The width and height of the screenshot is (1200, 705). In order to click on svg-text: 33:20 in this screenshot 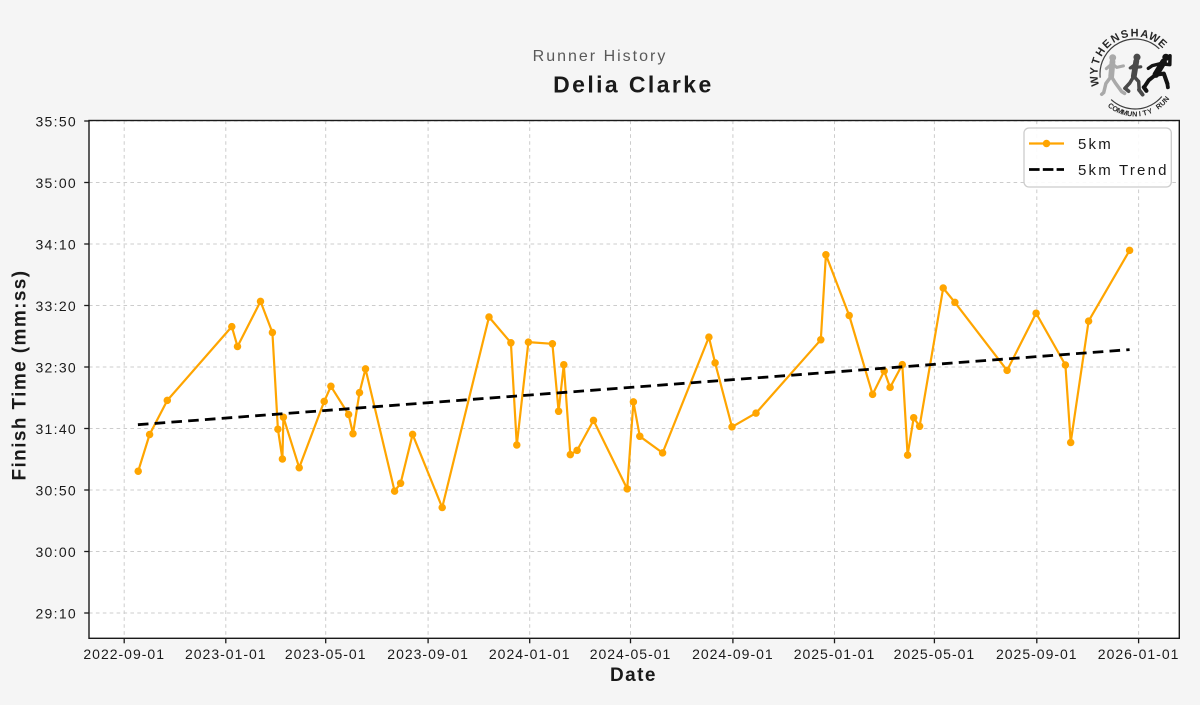, I will do `click(56, 306)`.